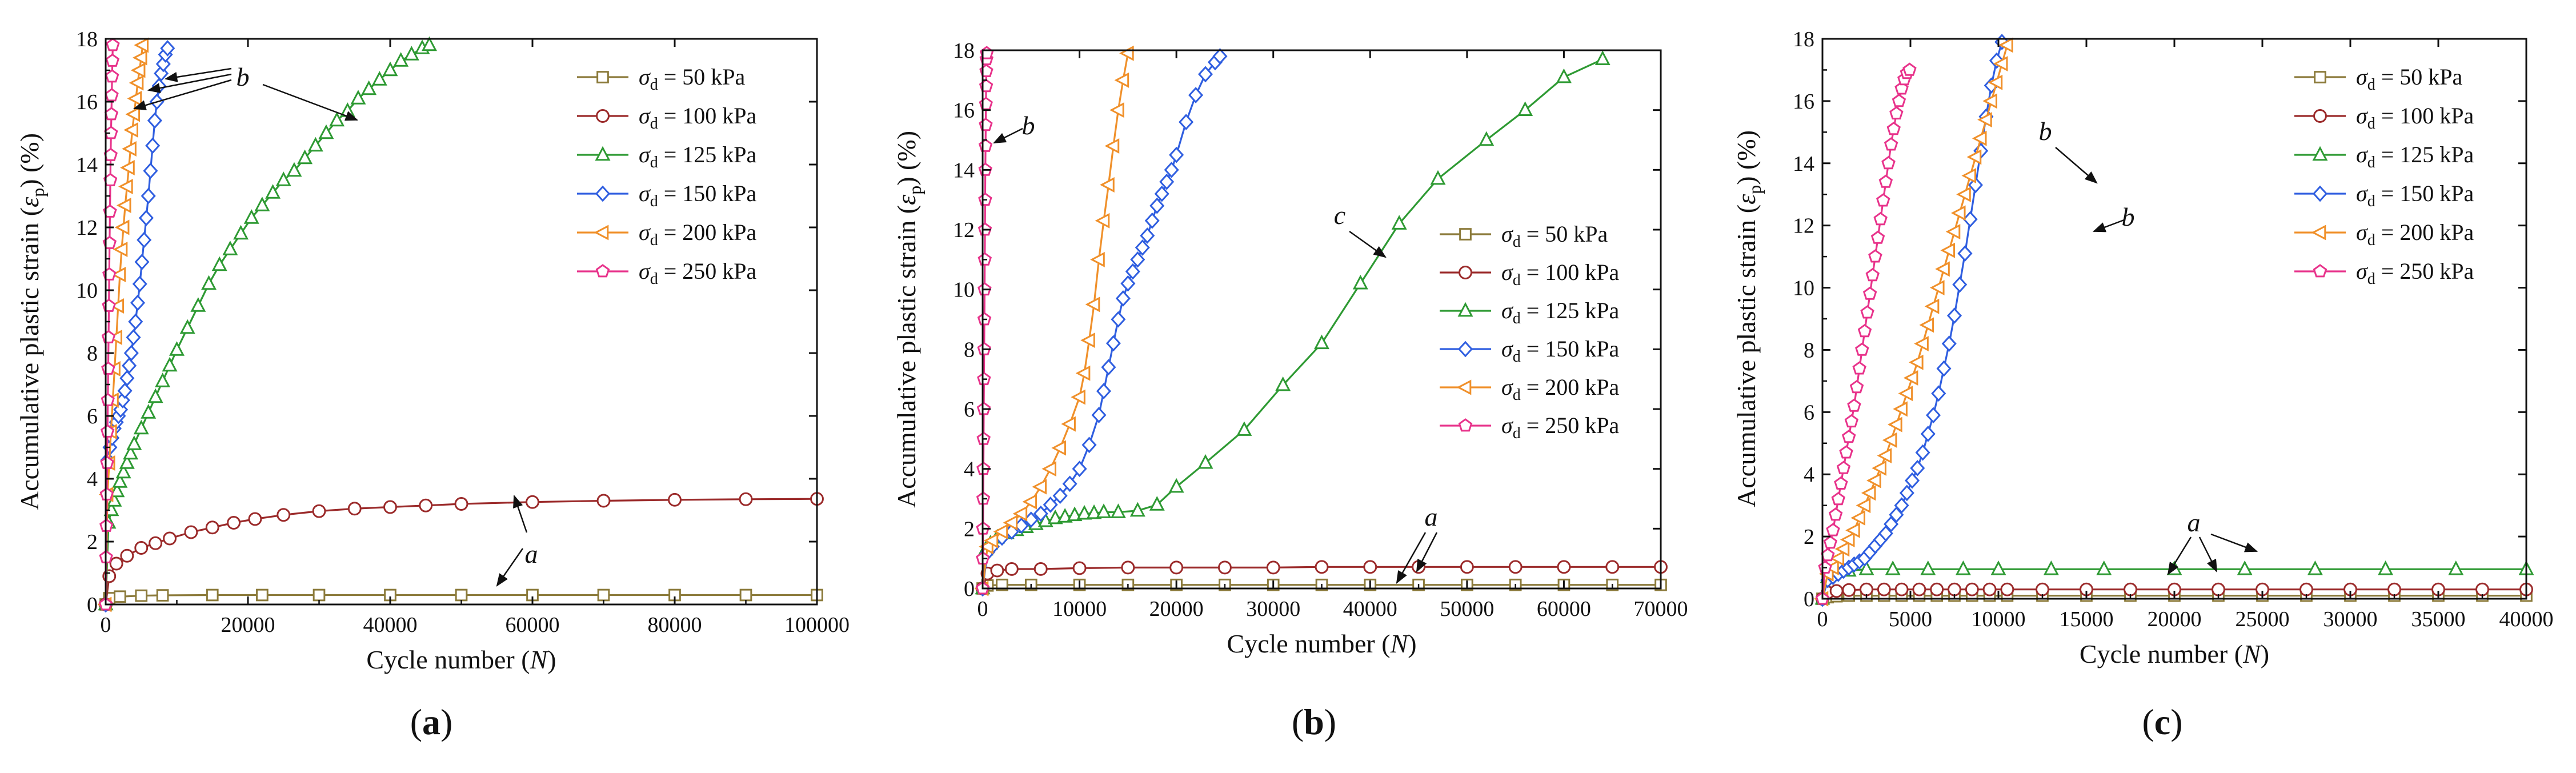  Describe the element at coordinates (692, 79) in the screenshot. I see `legend-label: σd = 50 kPa` at that location.